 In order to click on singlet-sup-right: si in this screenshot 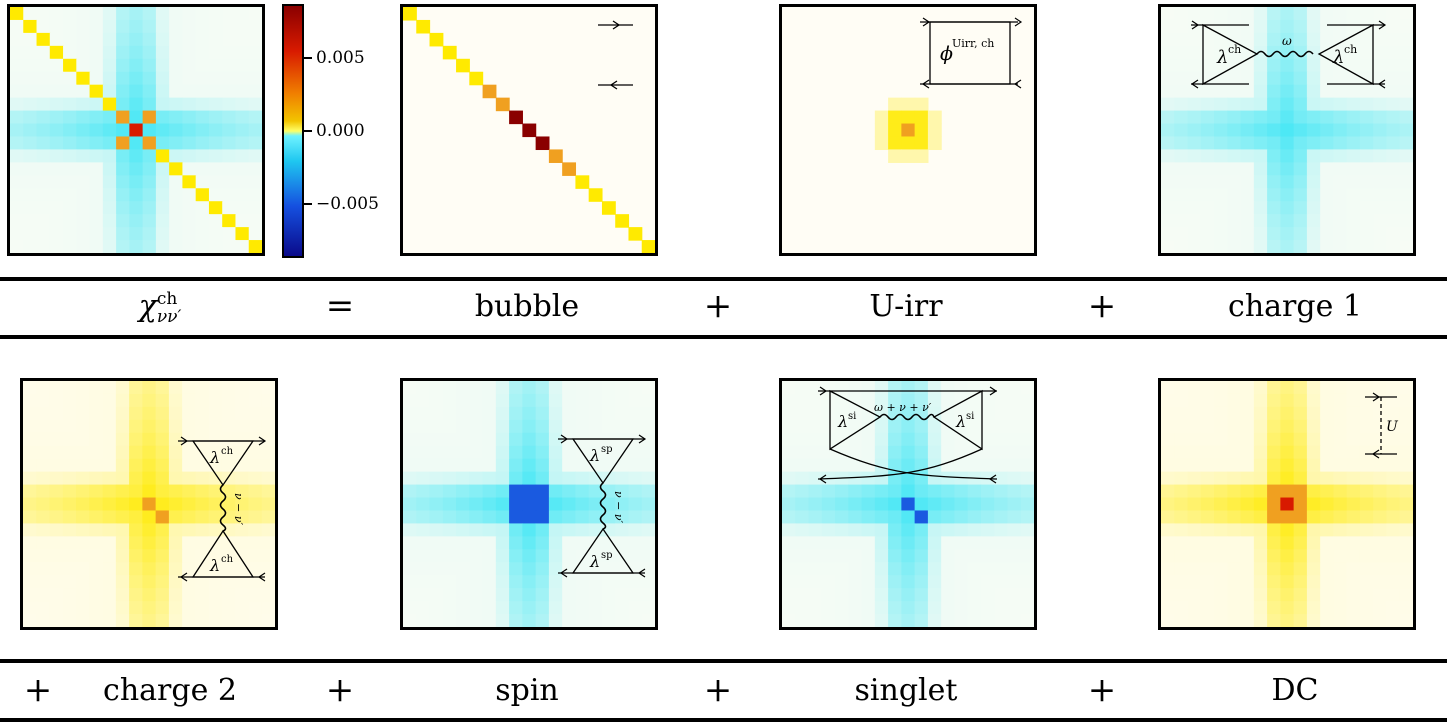, I will do `click(970, 416)`.